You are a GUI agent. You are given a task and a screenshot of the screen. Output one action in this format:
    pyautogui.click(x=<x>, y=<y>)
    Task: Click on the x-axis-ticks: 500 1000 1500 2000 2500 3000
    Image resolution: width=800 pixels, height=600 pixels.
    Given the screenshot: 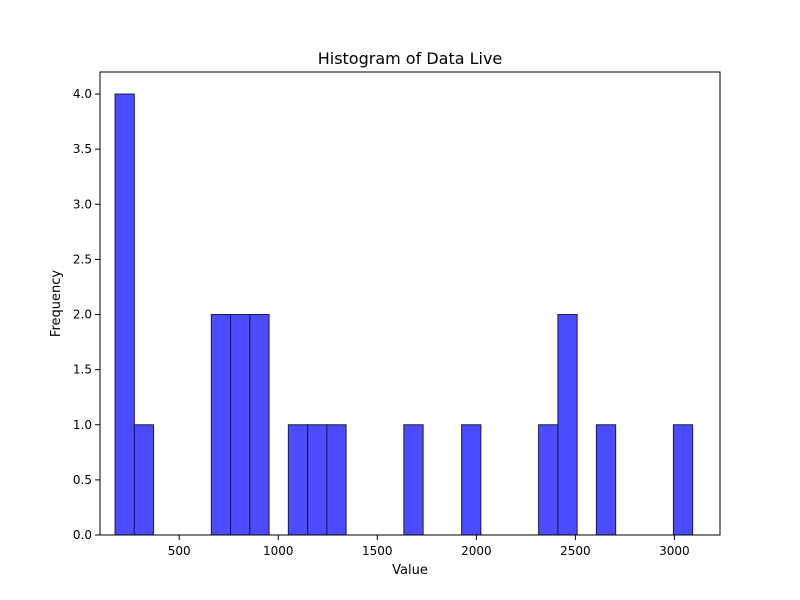 What is the action you would take?
    pyautogui.click(x=429, y=546)
    